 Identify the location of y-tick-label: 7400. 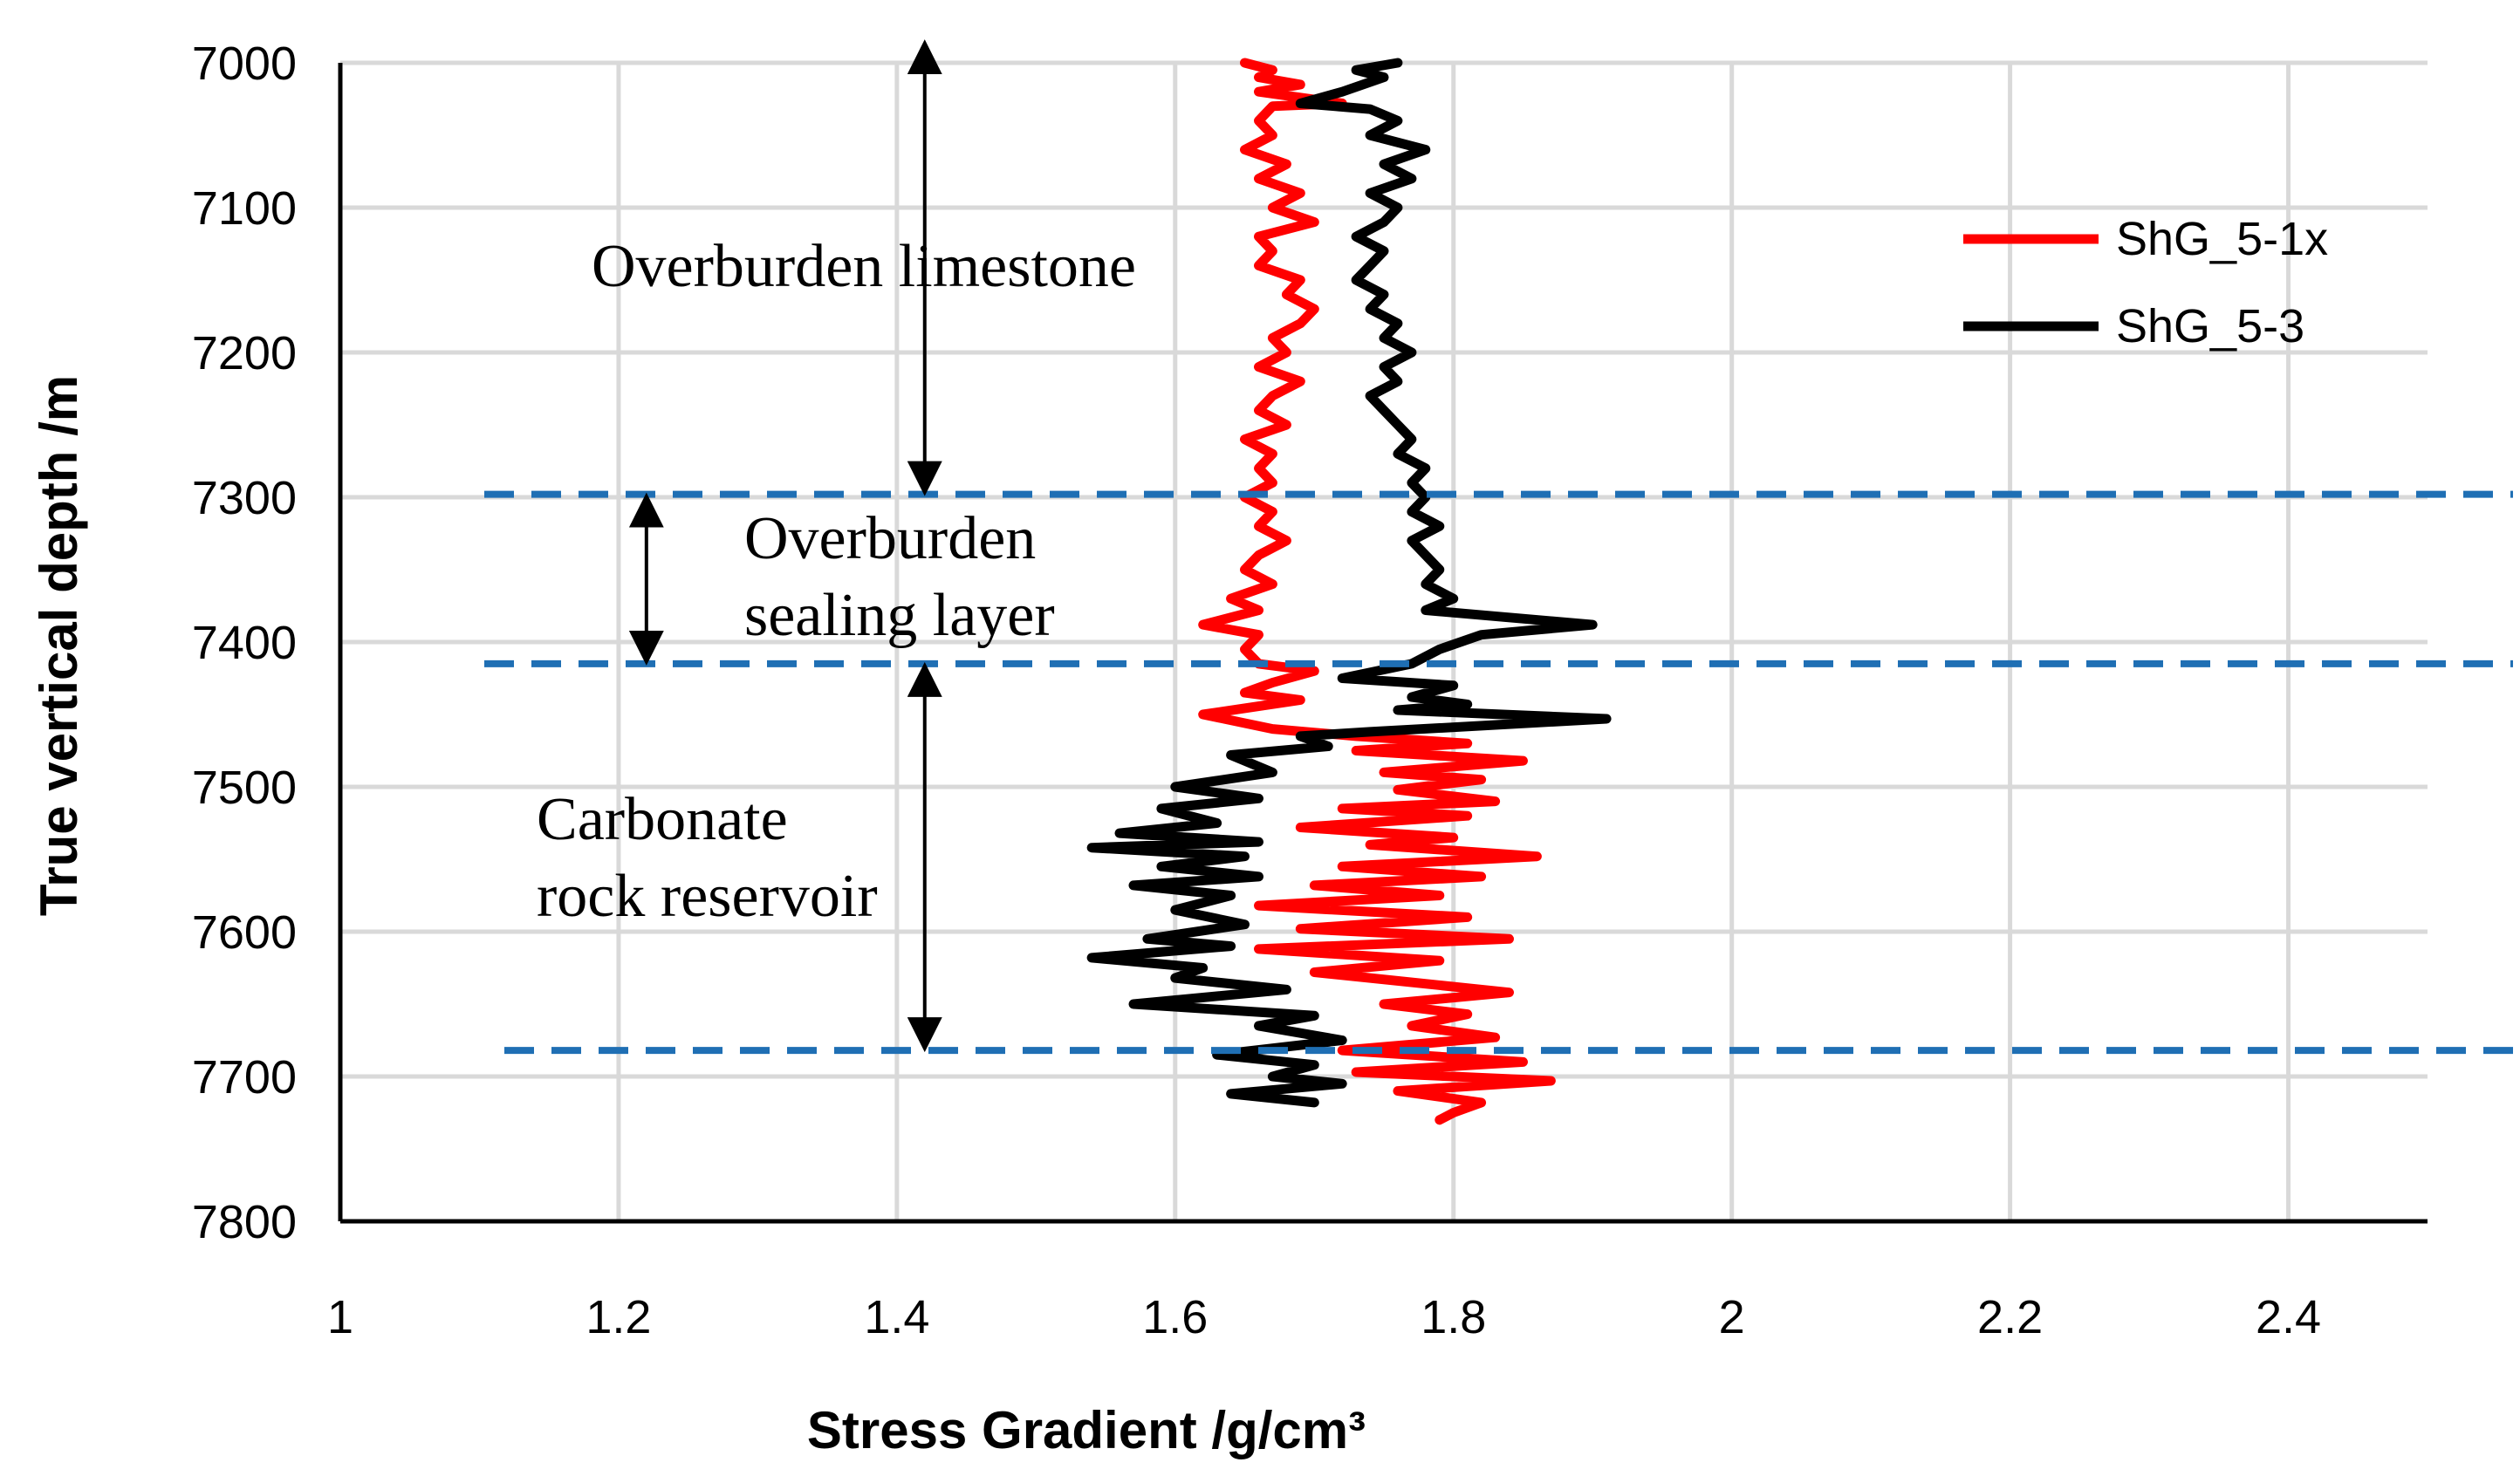
(244, 643).